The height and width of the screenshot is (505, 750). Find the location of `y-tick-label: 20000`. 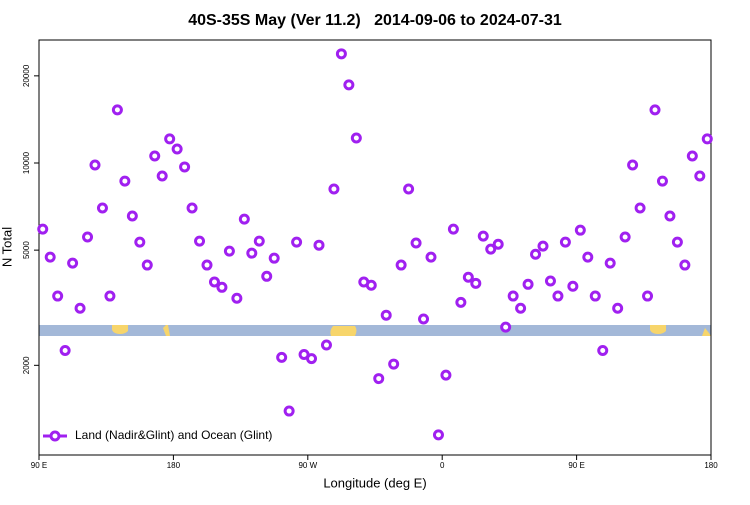

y-tick-label: 20000 is located at coordinates (26, 75).